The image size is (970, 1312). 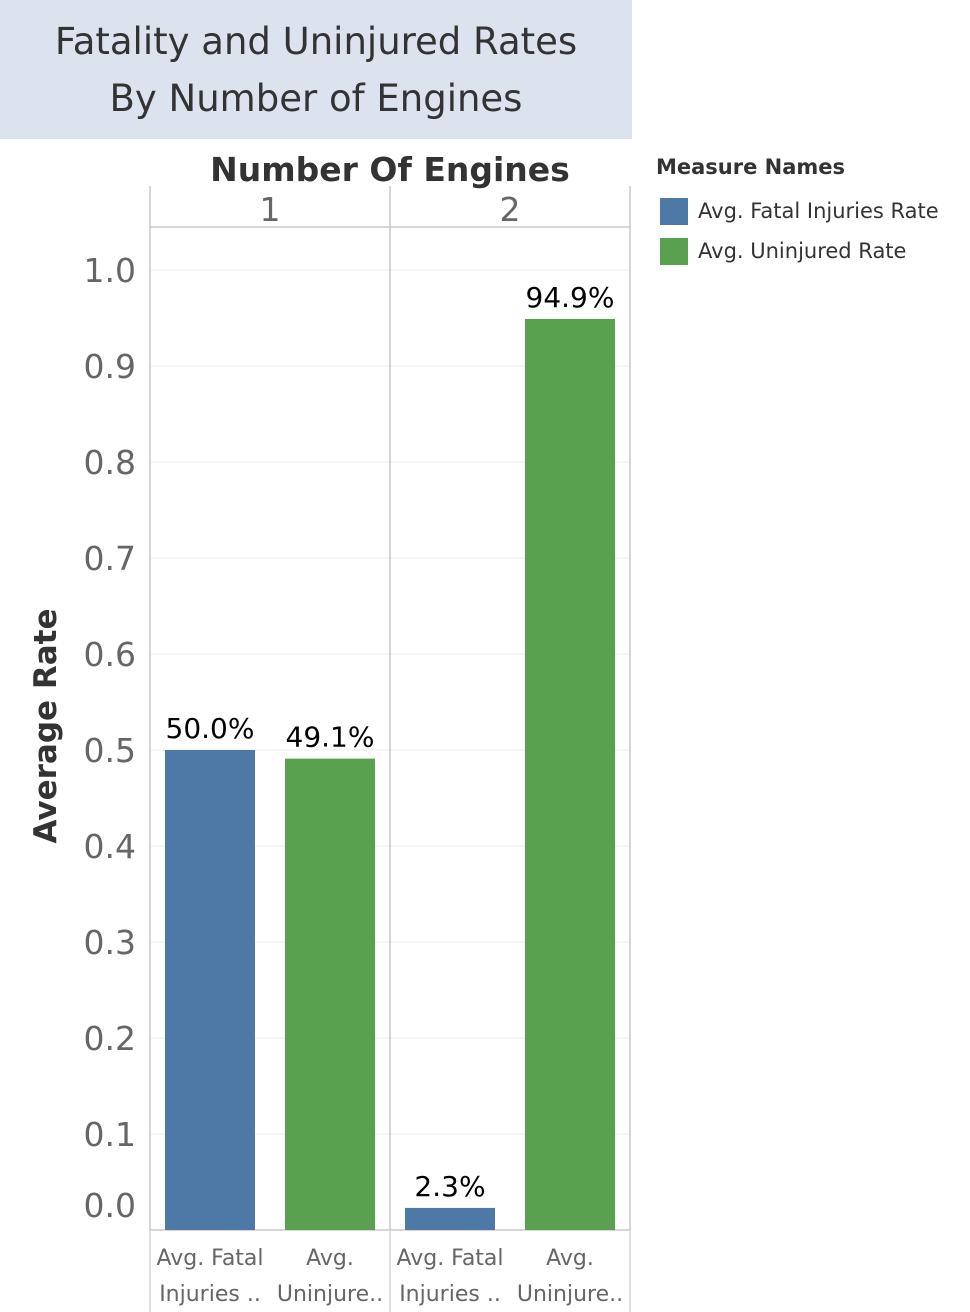 I want to click on chart-title-line-2: By Number of Engines, so click(x=316, y=98).